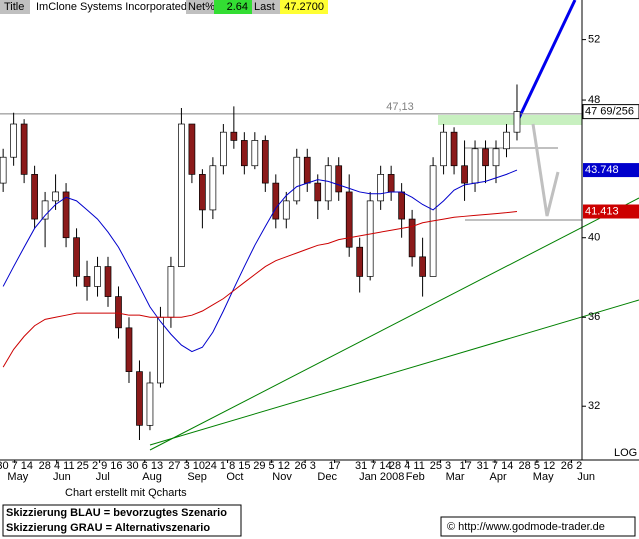  Describe the element at coordinates (415, 477) in the screenshot. I see `month-label: Feb` at that location.